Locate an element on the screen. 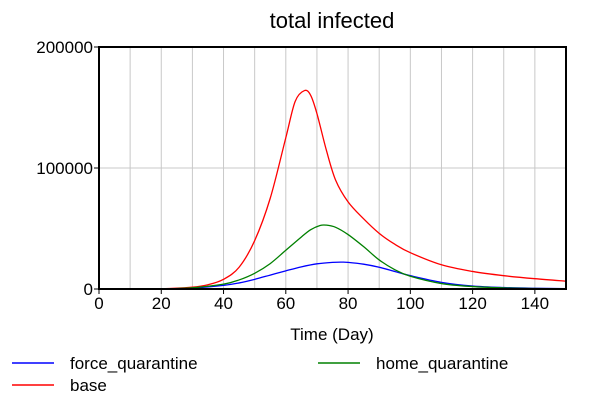  y-tick-label: 200000 is located at coordinates (64, 47).